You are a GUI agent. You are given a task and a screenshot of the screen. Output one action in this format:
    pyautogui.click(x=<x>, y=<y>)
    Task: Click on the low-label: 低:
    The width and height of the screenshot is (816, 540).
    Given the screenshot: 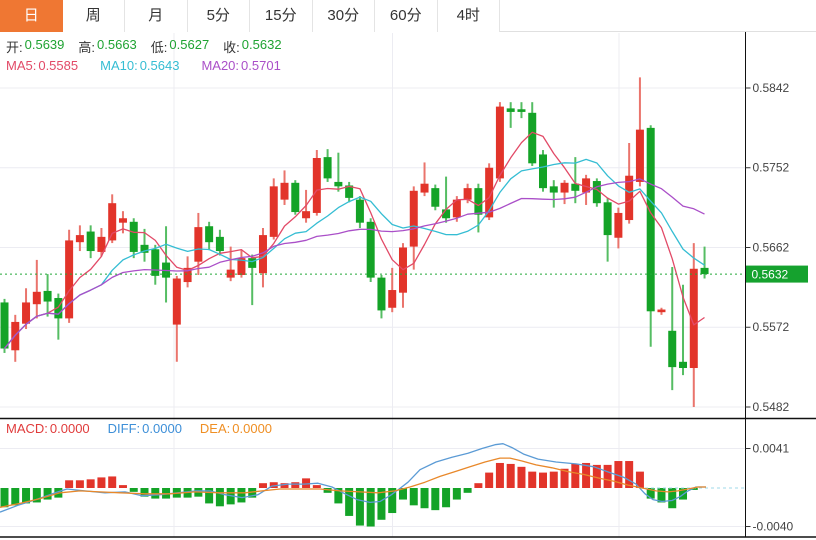 What is the action you would take?
    pyautogui.click(x=159, y=47)
    